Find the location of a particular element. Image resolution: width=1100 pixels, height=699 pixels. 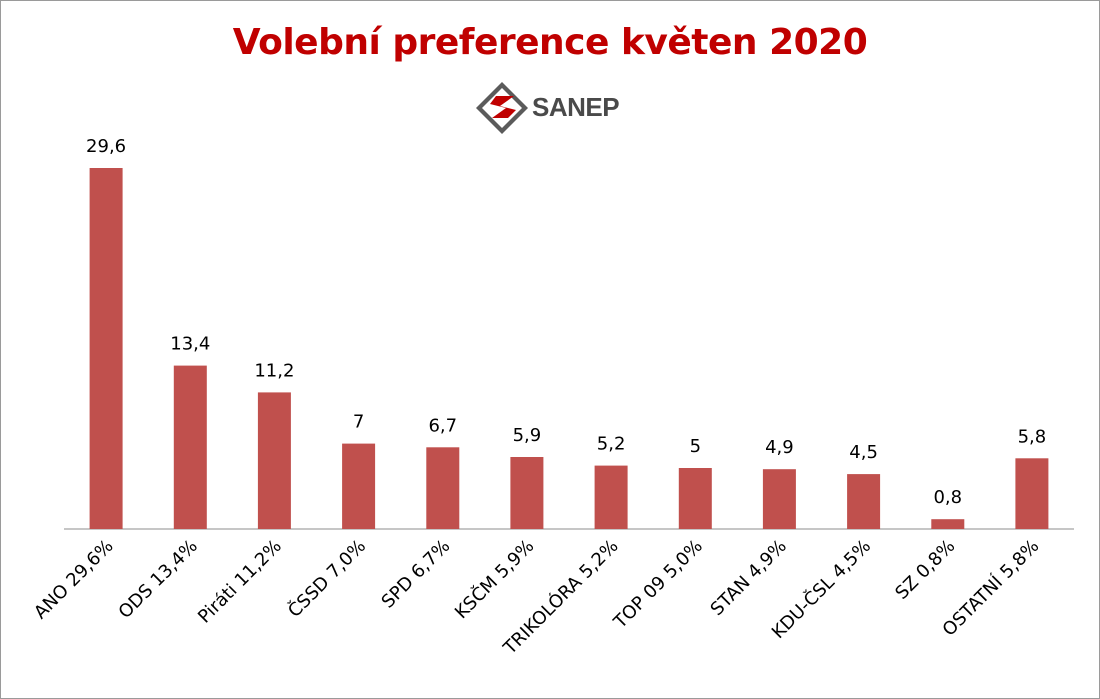

data-label: 11,2 is located at coordinates (274, 370).